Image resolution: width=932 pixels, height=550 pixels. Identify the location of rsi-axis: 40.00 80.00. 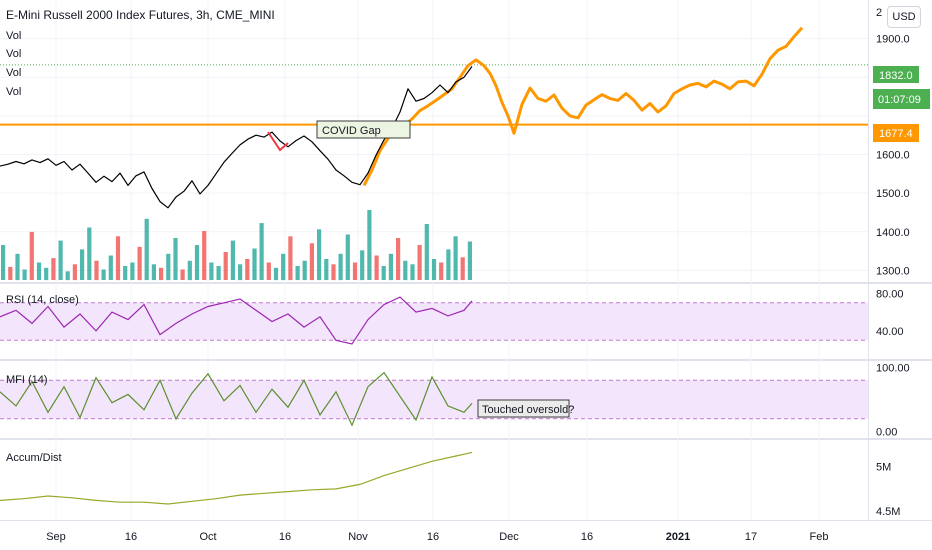
(890, 313).